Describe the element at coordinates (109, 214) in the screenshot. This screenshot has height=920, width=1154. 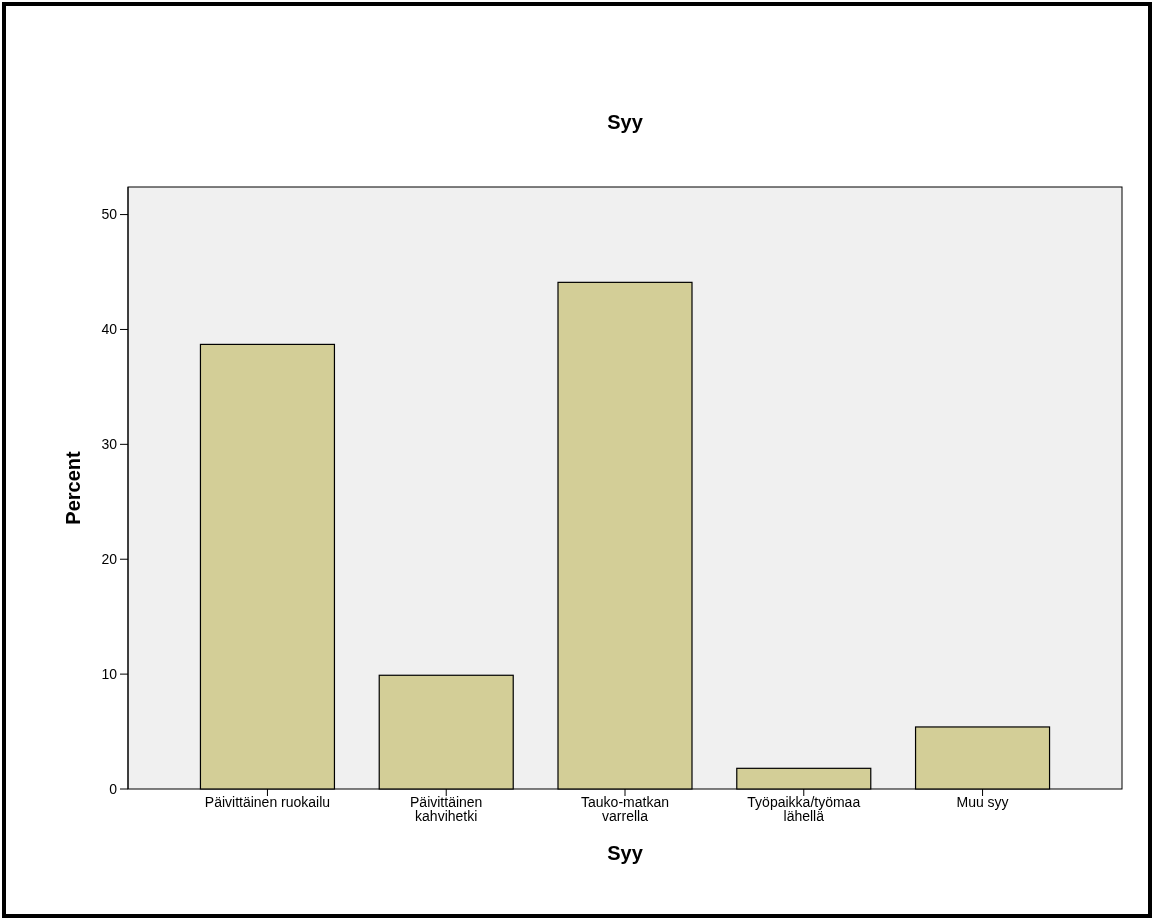
I see `y-tick-label: 50` at that location.